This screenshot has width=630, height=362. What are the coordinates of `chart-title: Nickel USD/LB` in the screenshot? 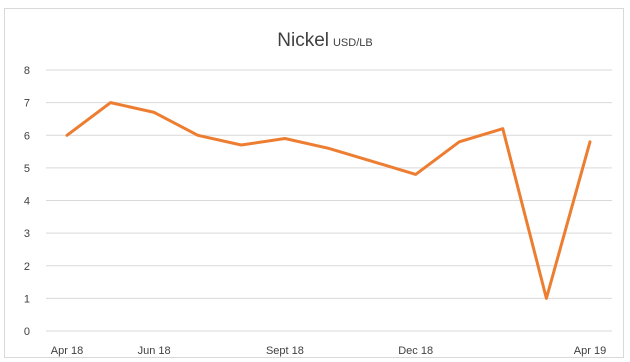 It's located at (324, 40).